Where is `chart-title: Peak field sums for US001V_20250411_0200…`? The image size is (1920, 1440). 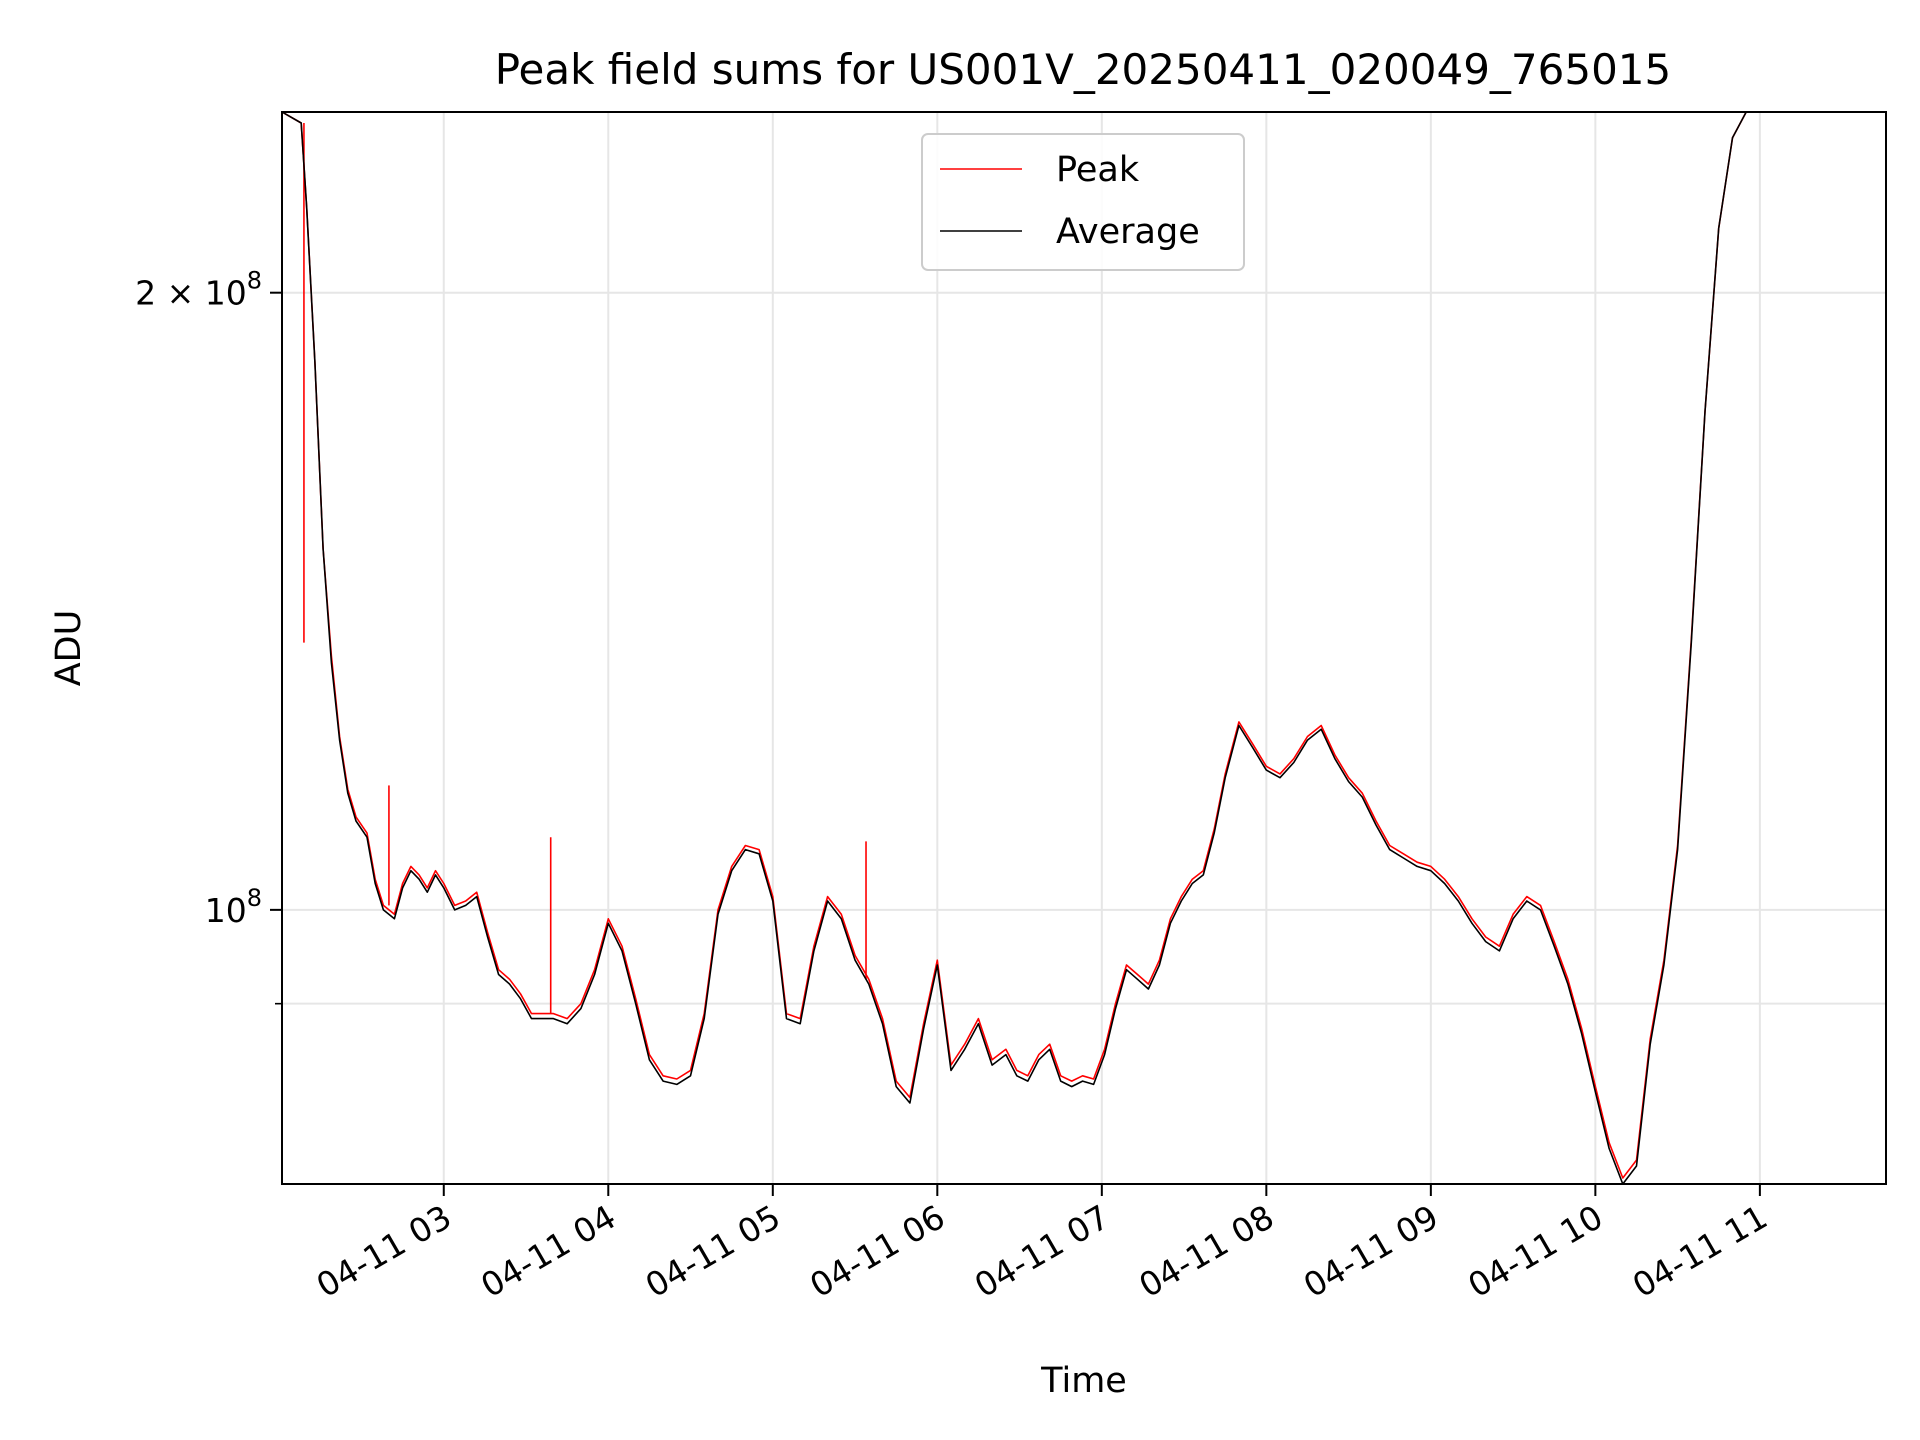
chart-title: Peak field sums for US001V_20250411_0200… is located at coordinates (1083, 69).